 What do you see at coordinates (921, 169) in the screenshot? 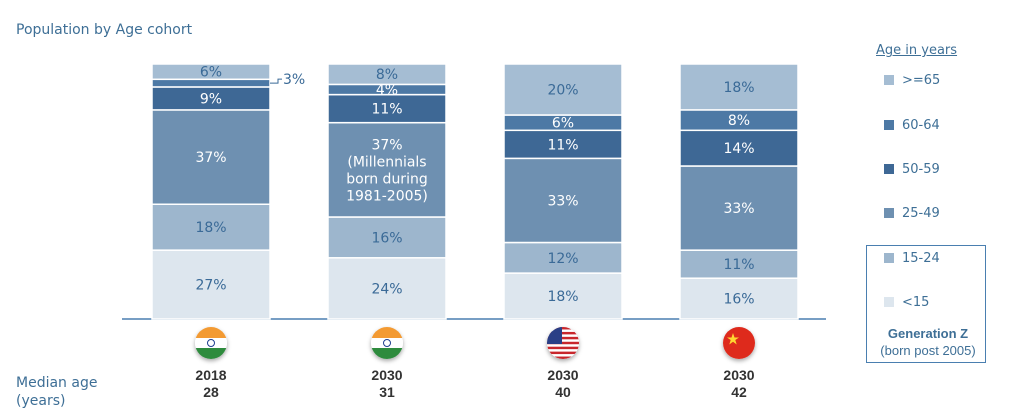
I see `legend-label: 50-59` at bounding box center [921, 169].